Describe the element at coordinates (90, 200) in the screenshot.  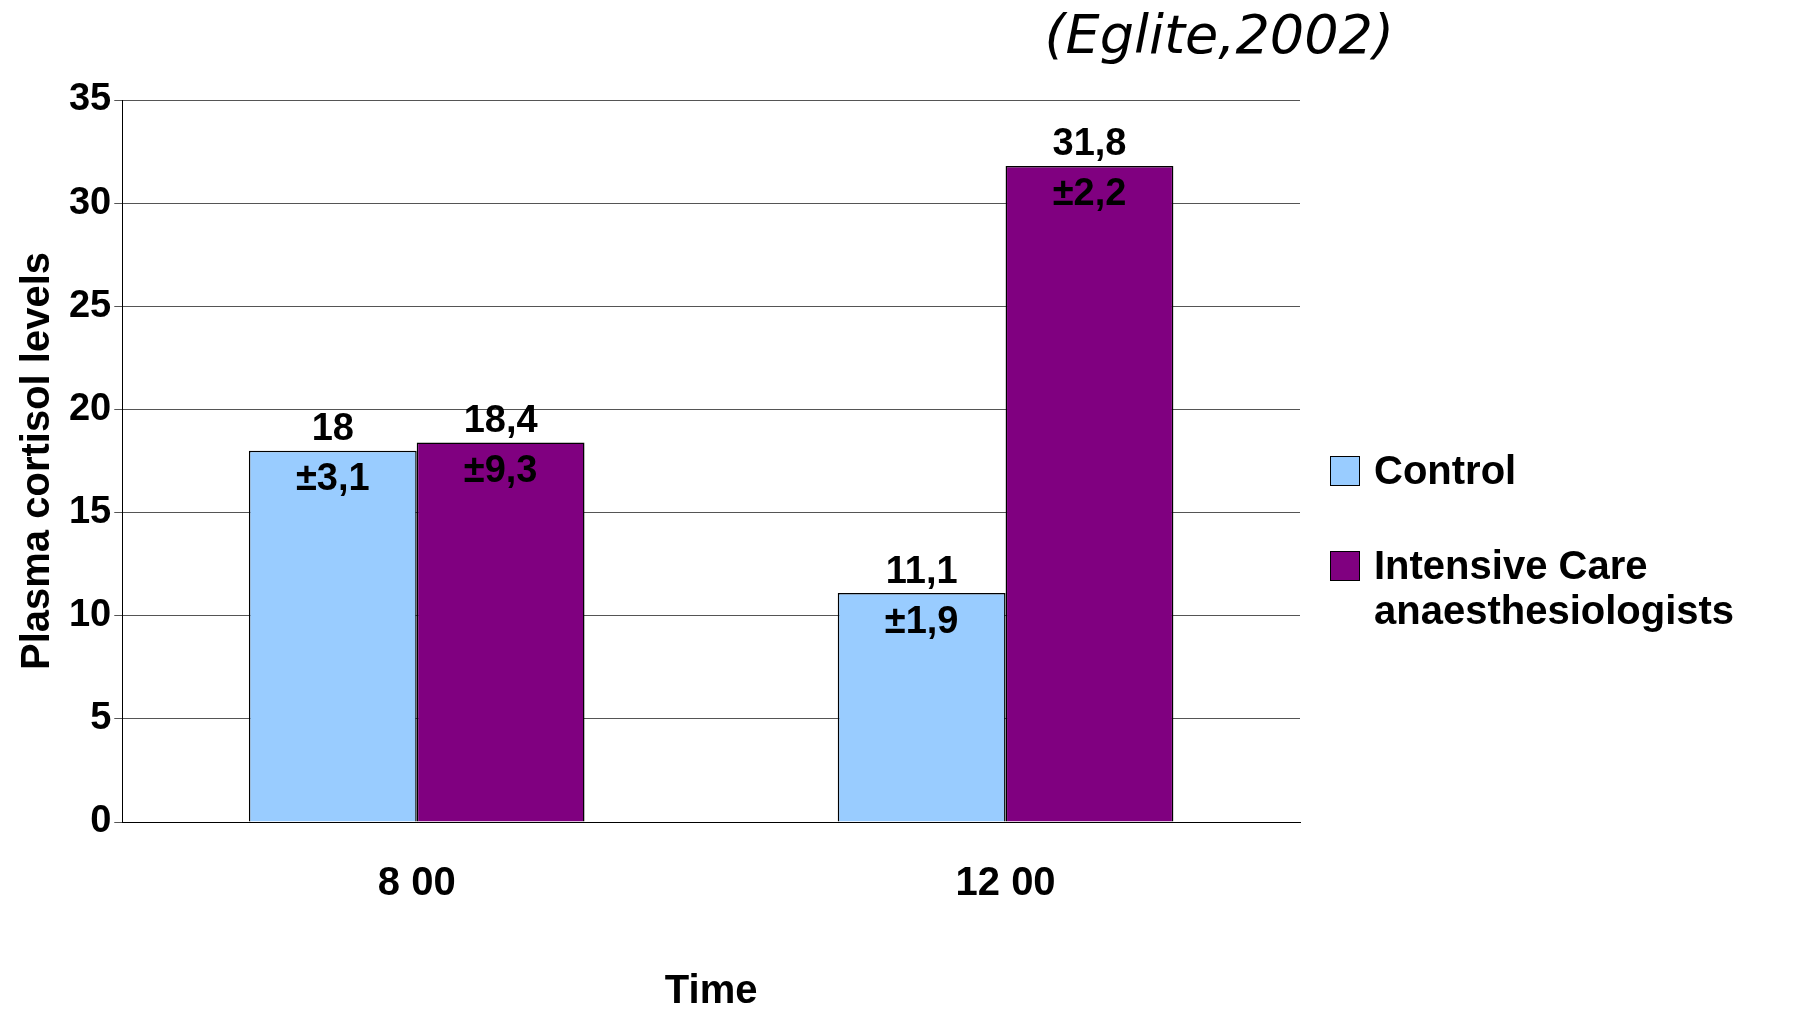
I see `y-tick-label: 30` at that location.